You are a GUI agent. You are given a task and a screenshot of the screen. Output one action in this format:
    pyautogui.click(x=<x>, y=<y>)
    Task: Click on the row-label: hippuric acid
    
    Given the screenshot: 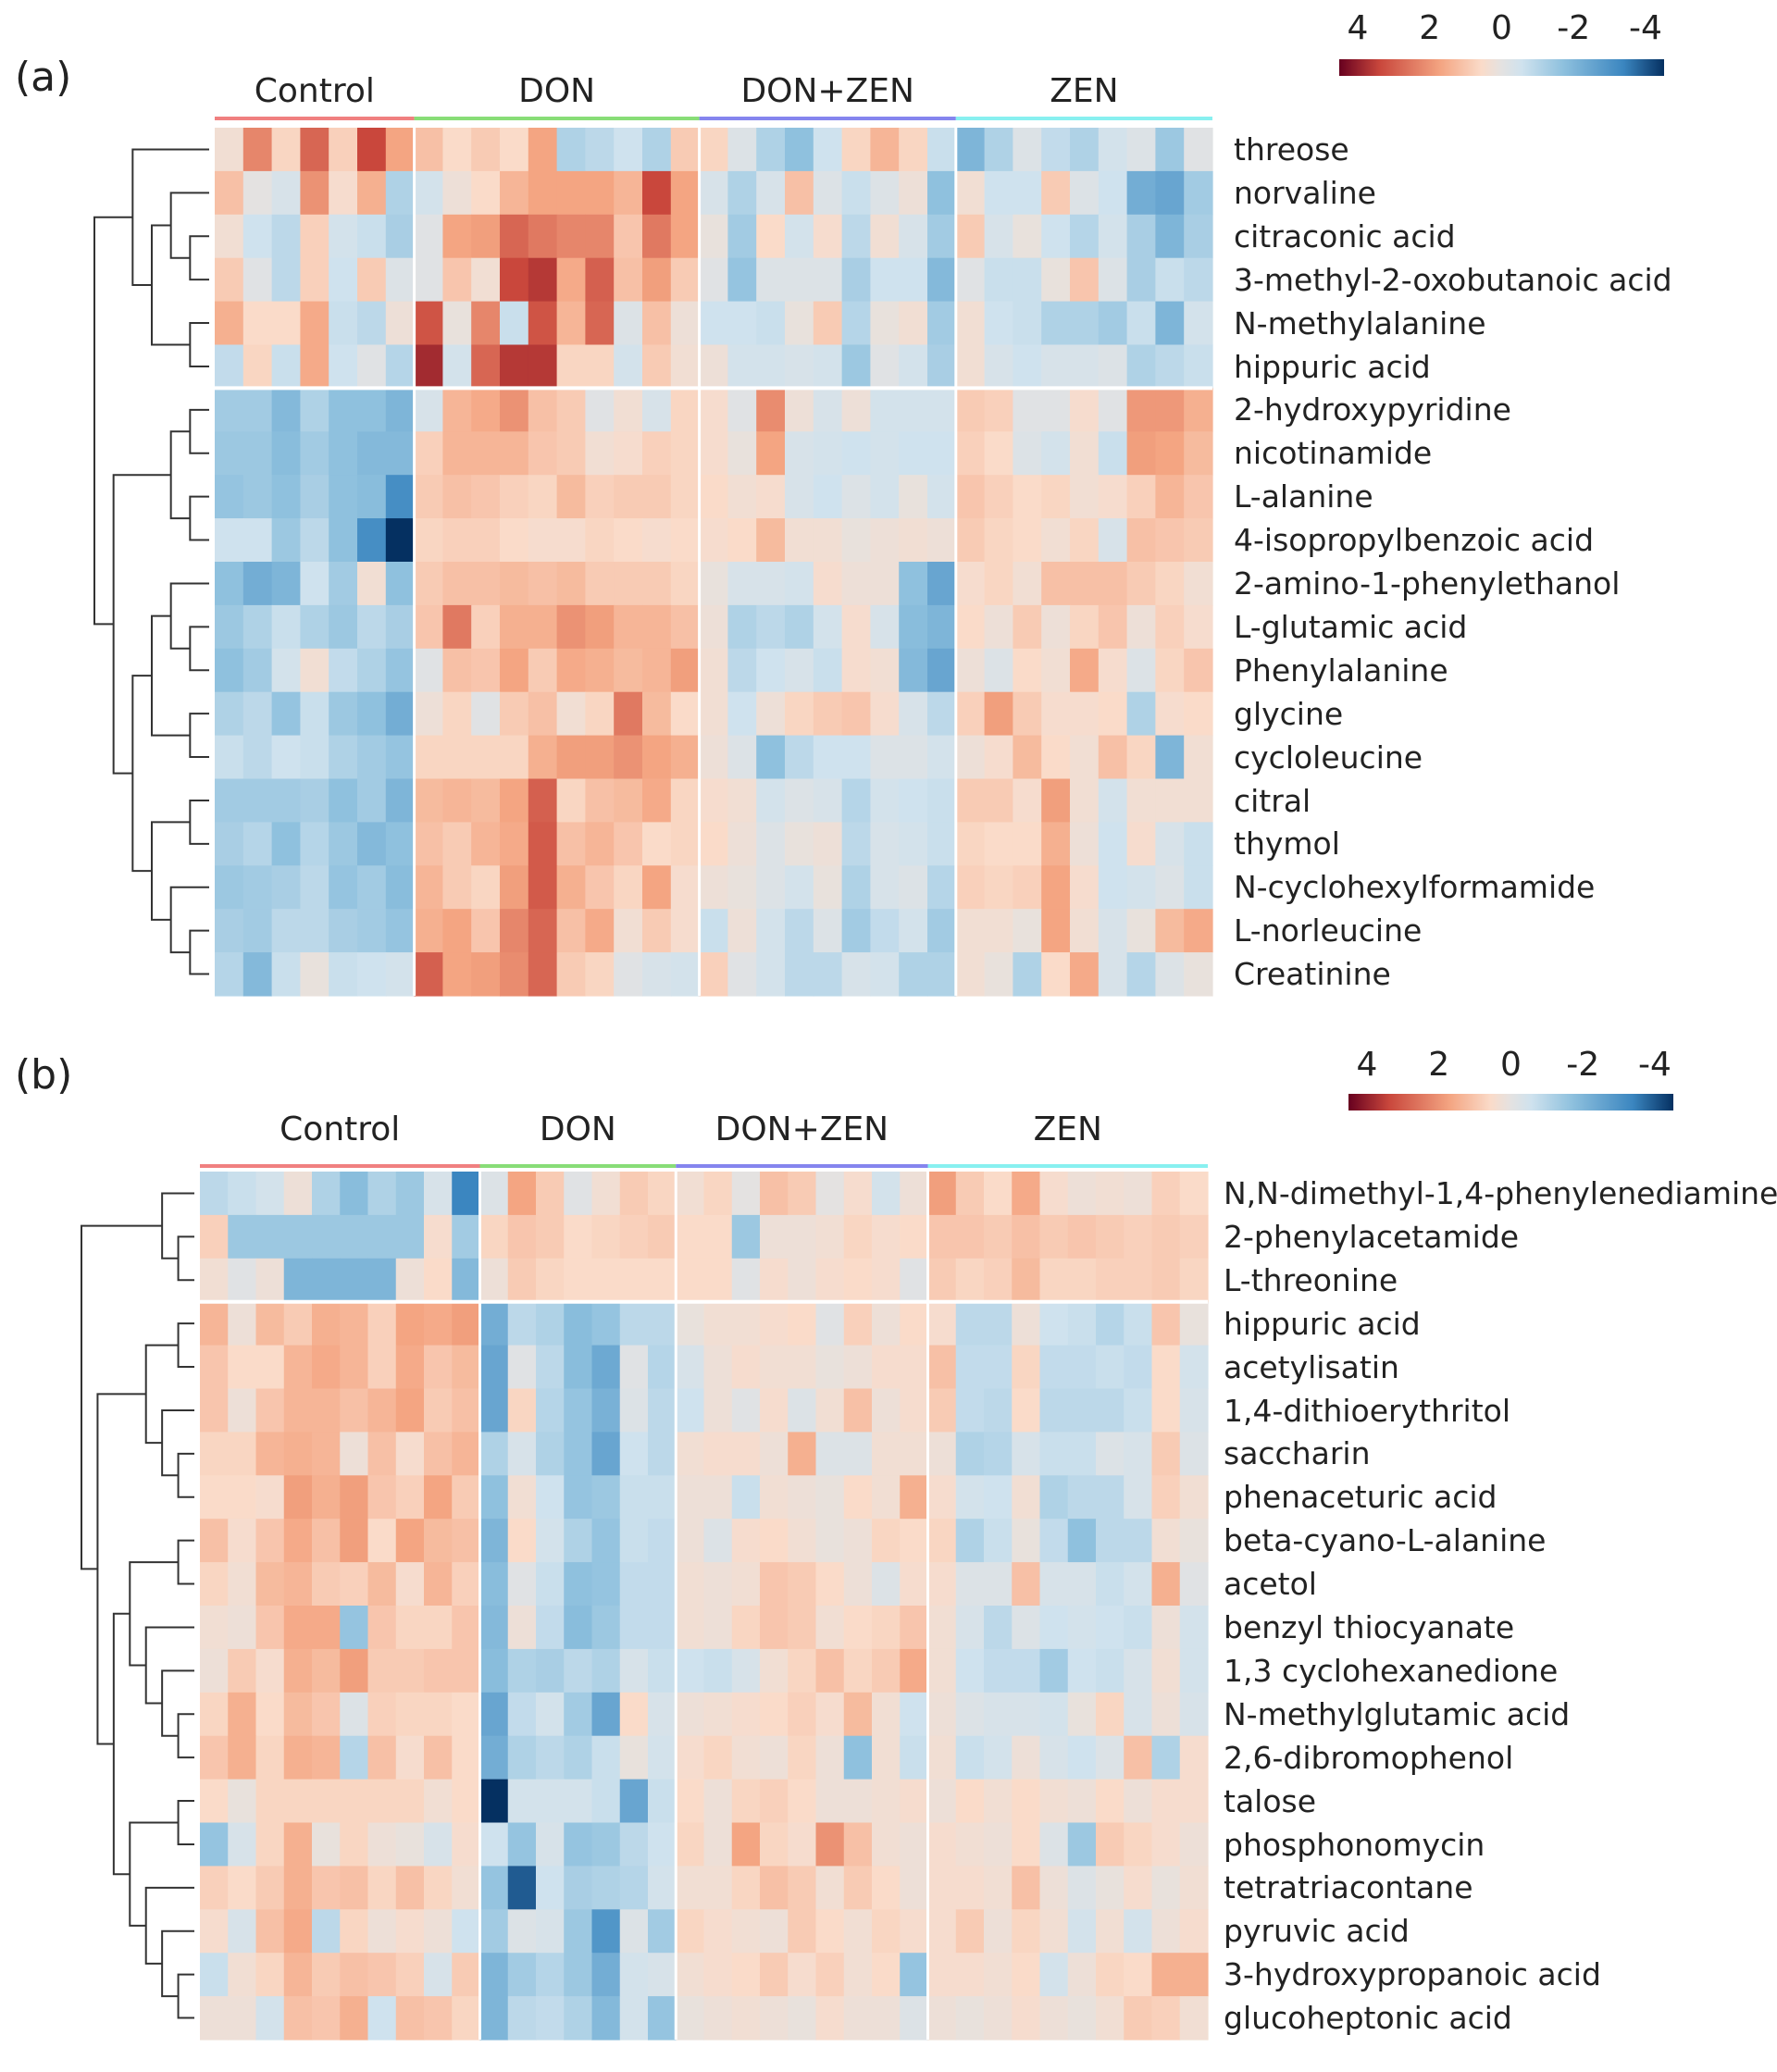 What is the action you would take?
    pyautogui.click(x=1332, y=366)
    